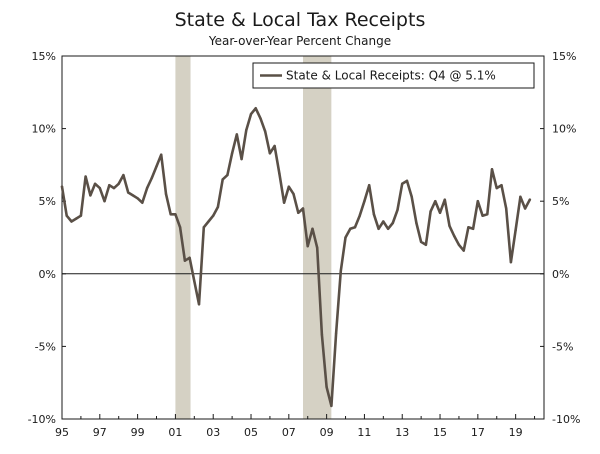 Image resolution: width=600 pixels, height=454 pixels. Describe the element at coordinates (175, 432) in the screenshot. I see `x-tick-label: 01` at that location.